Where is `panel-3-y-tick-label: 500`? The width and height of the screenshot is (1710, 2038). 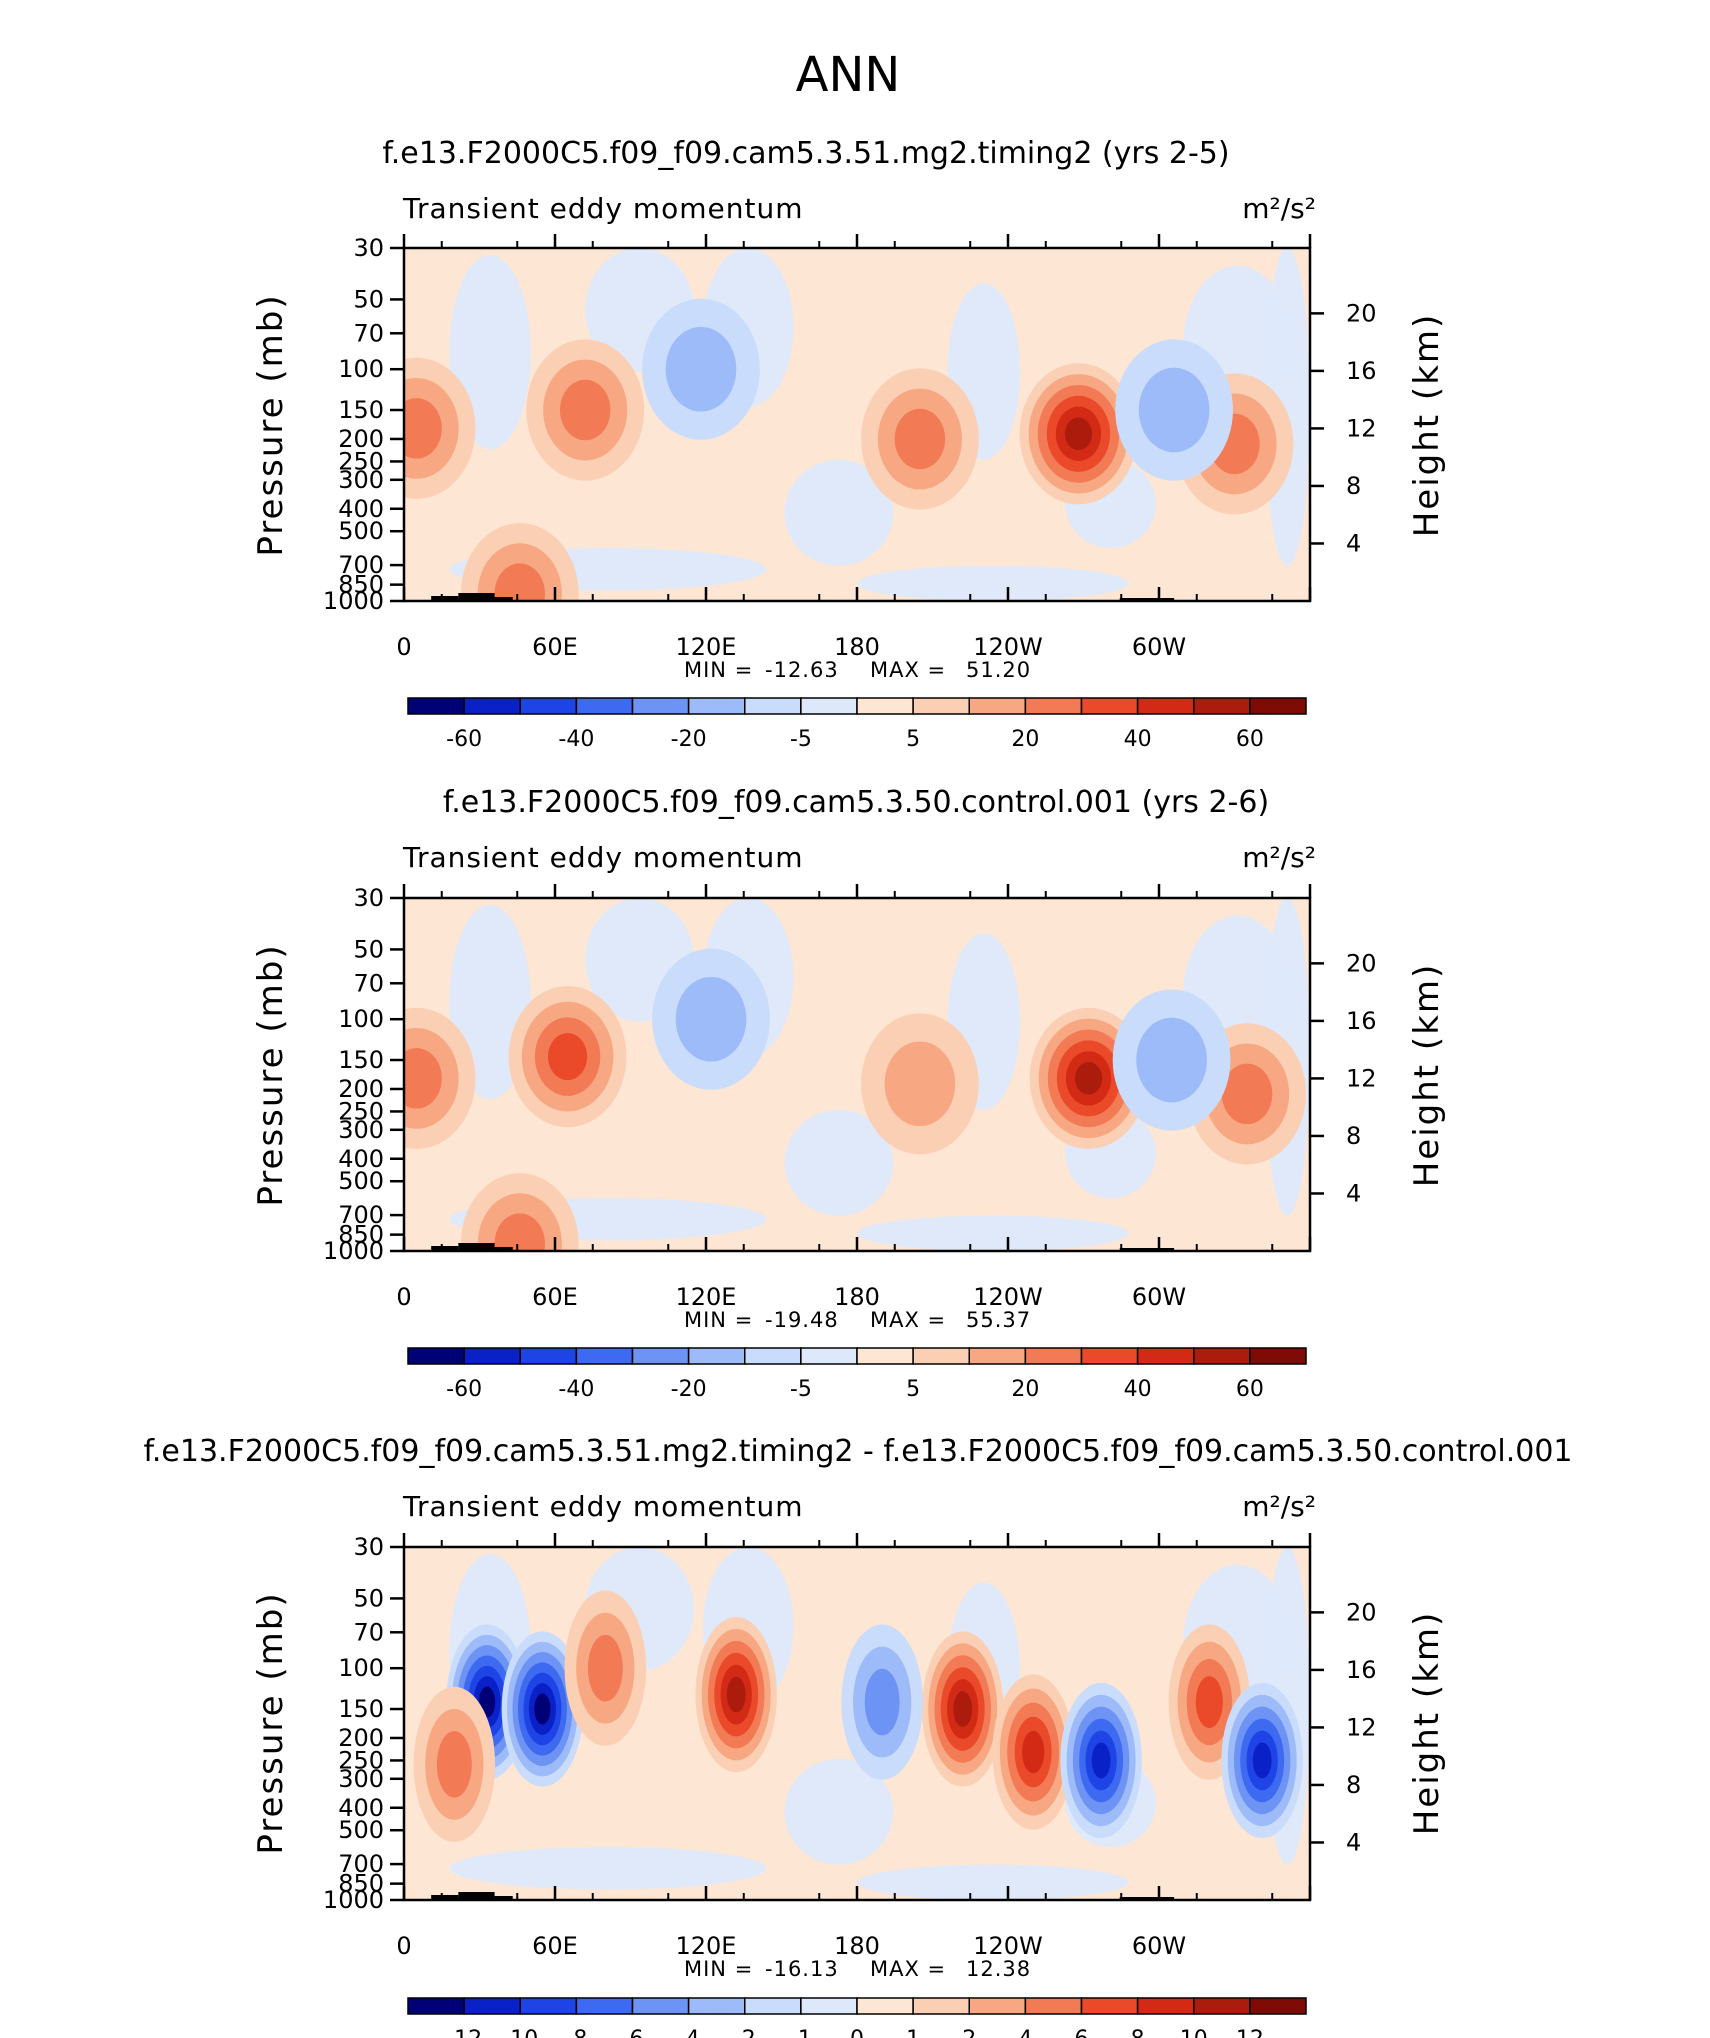 panel-3-y-tick-label: 500 is located at coordinates (361, 1830).